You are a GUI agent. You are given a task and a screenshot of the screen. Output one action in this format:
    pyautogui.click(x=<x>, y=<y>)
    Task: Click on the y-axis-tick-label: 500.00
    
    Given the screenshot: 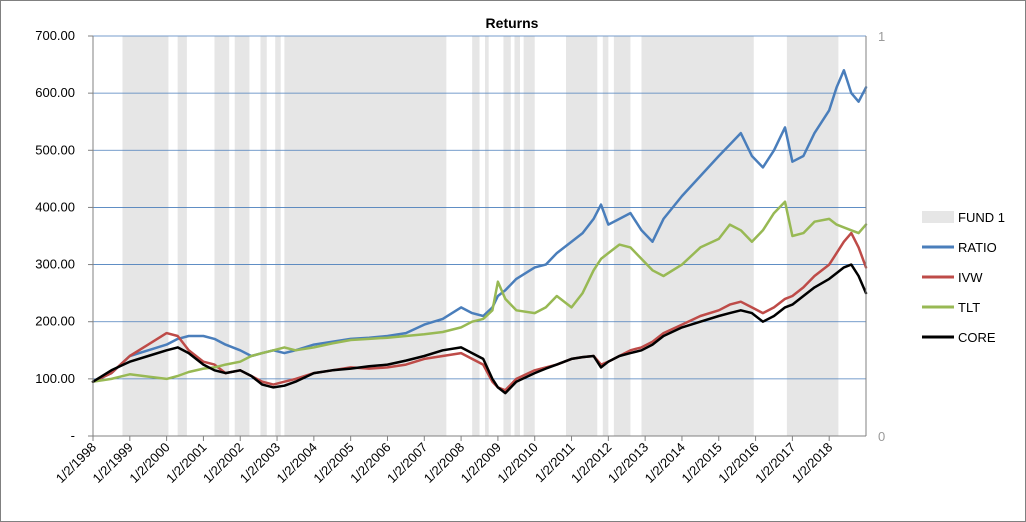 What is the action you would take?
    pyautogui.click(x=55, y=149)
    